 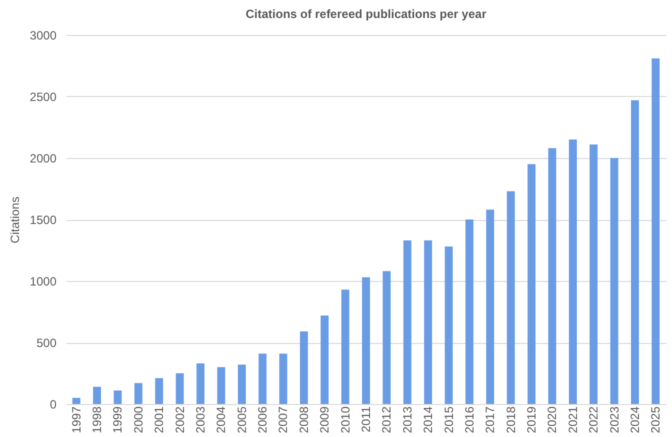 What do you see at coordinates (43, 97) in the screenshot?
I see `y-tick-label: 2500` at bounding box center [43, 97].